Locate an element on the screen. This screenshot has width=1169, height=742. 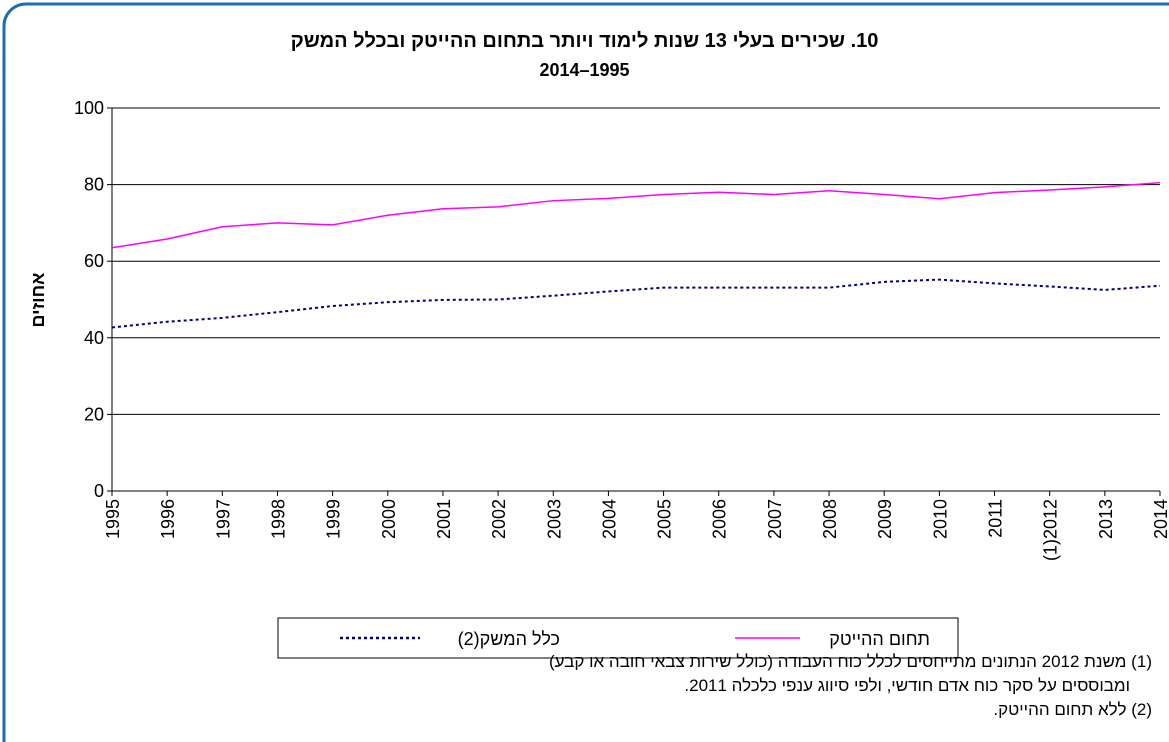
y-axis-label: אחוזים is located at coordinates (38, 300).